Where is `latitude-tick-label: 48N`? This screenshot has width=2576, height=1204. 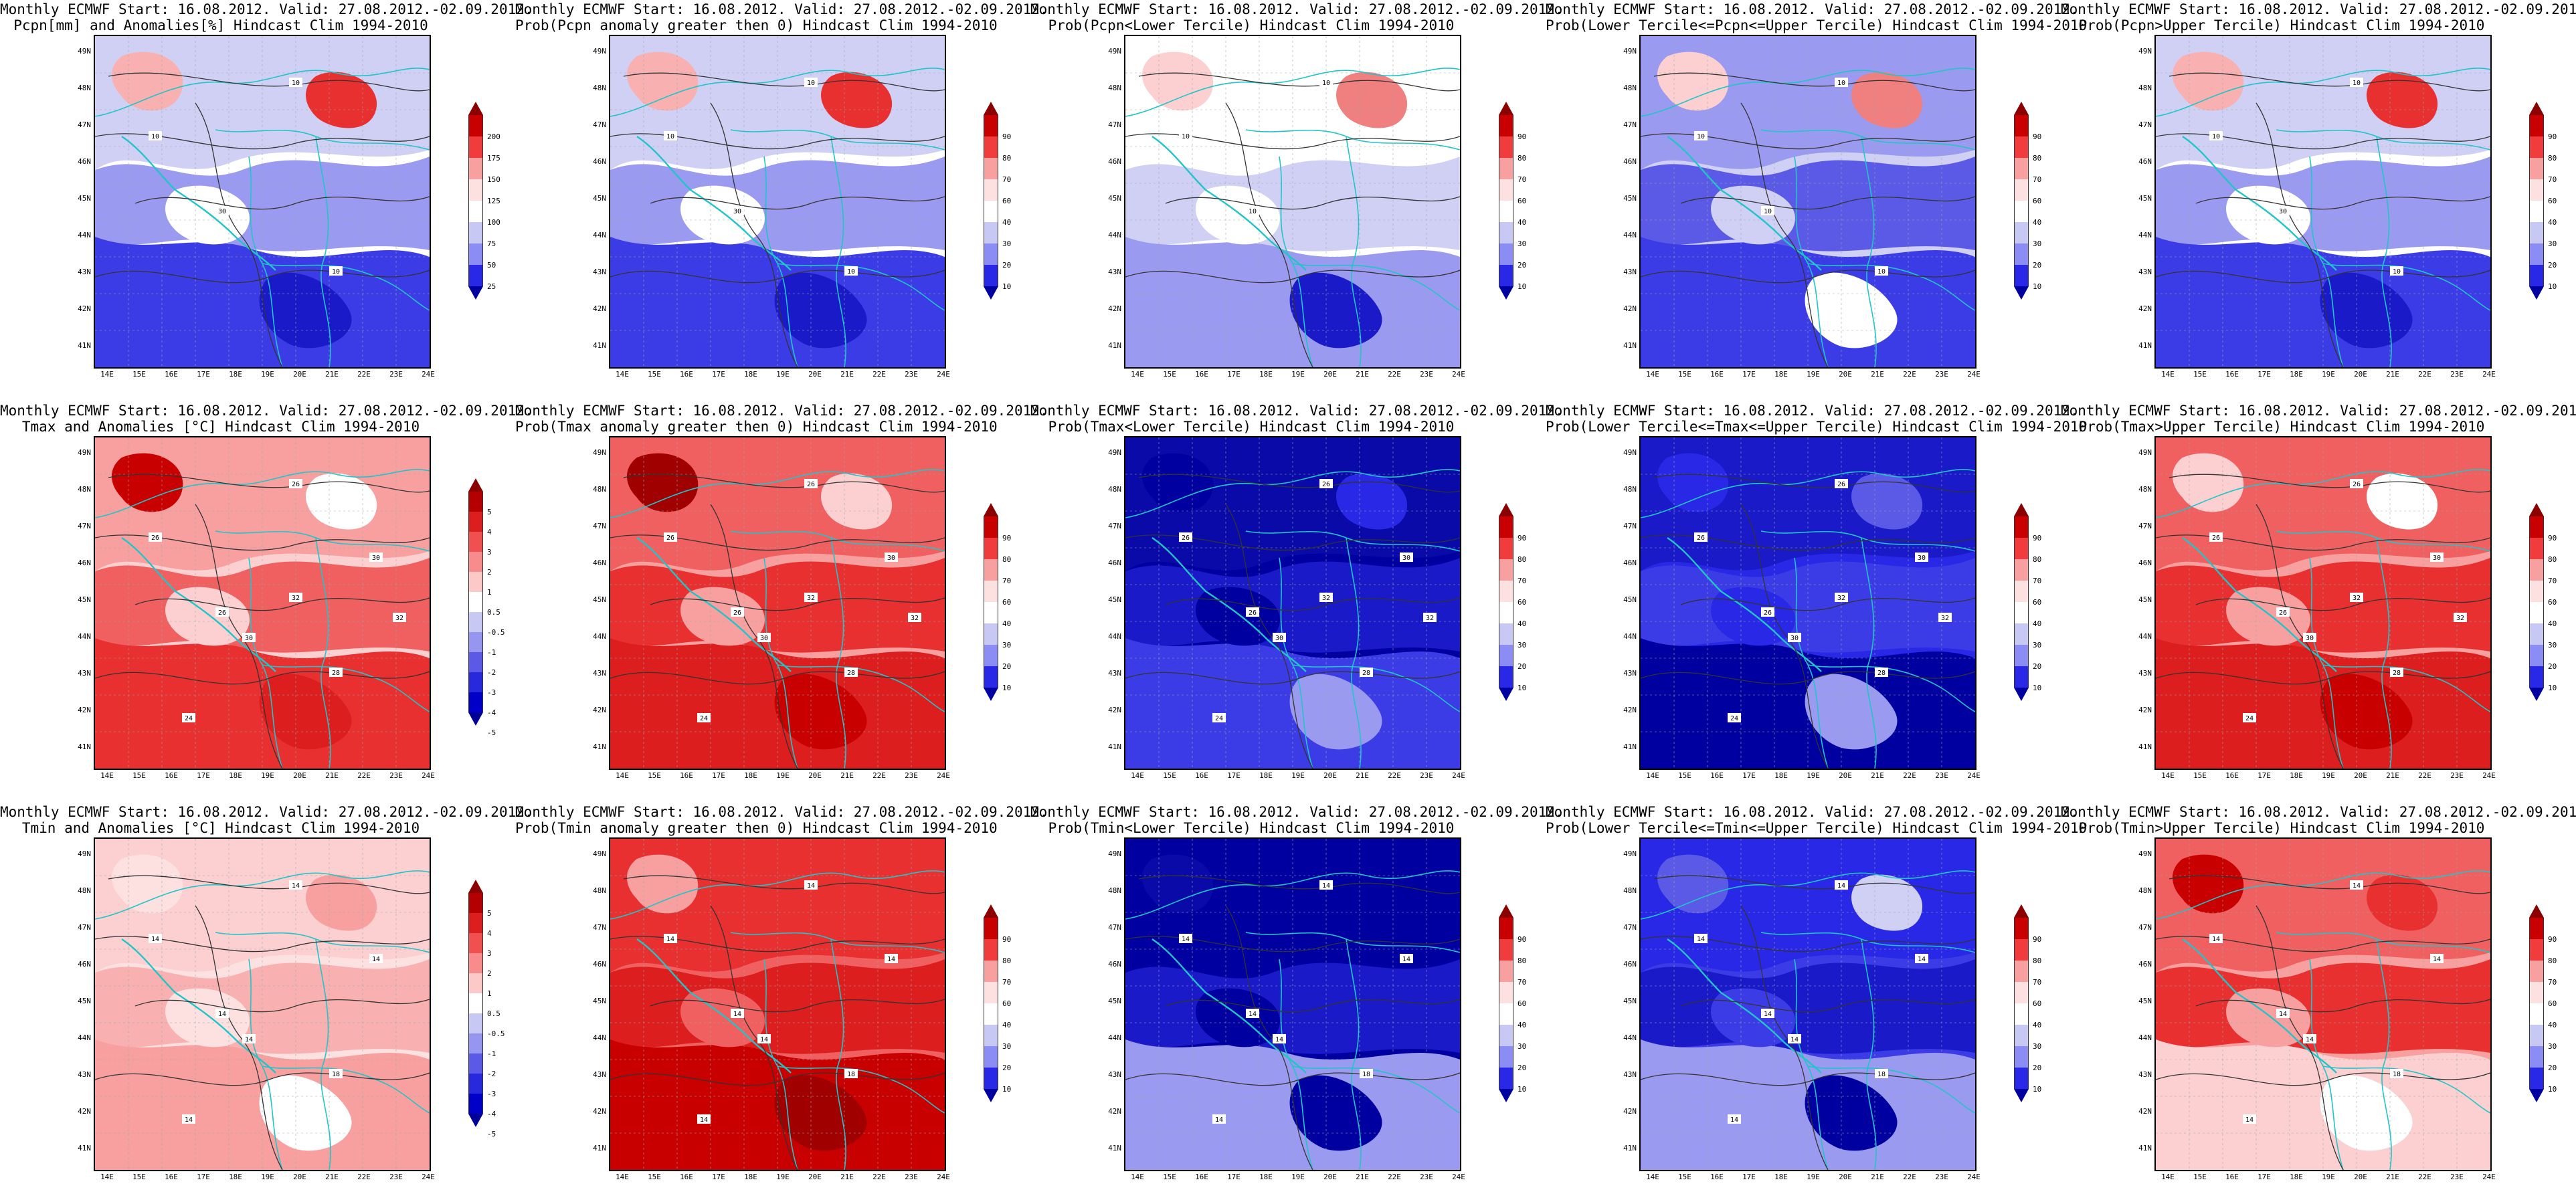
latitude-tick-label: 48N is located at coordinates (599, 890).